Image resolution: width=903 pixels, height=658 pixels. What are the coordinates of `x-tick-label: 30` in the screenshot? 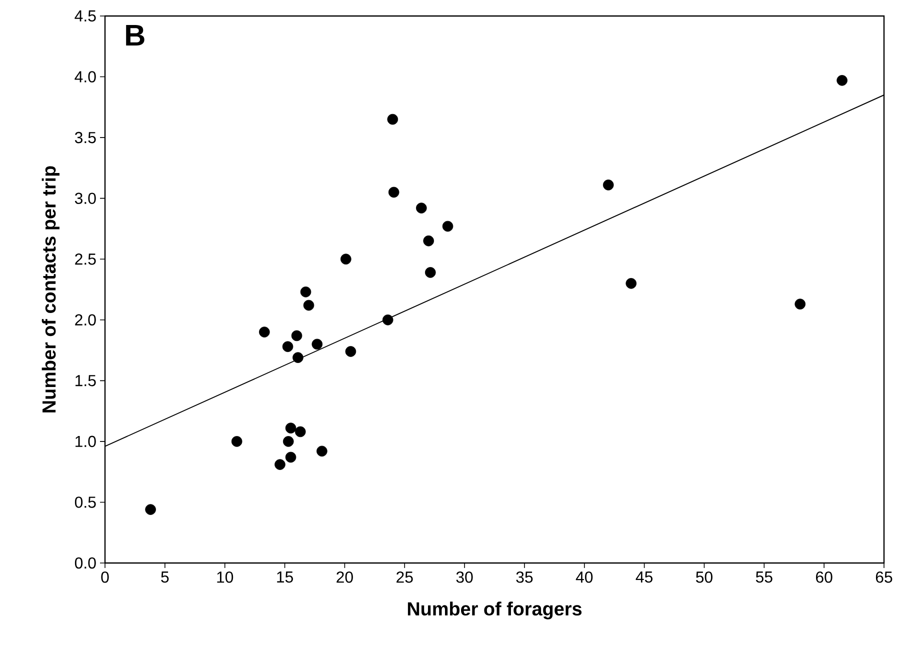 It's located at (464, 577).